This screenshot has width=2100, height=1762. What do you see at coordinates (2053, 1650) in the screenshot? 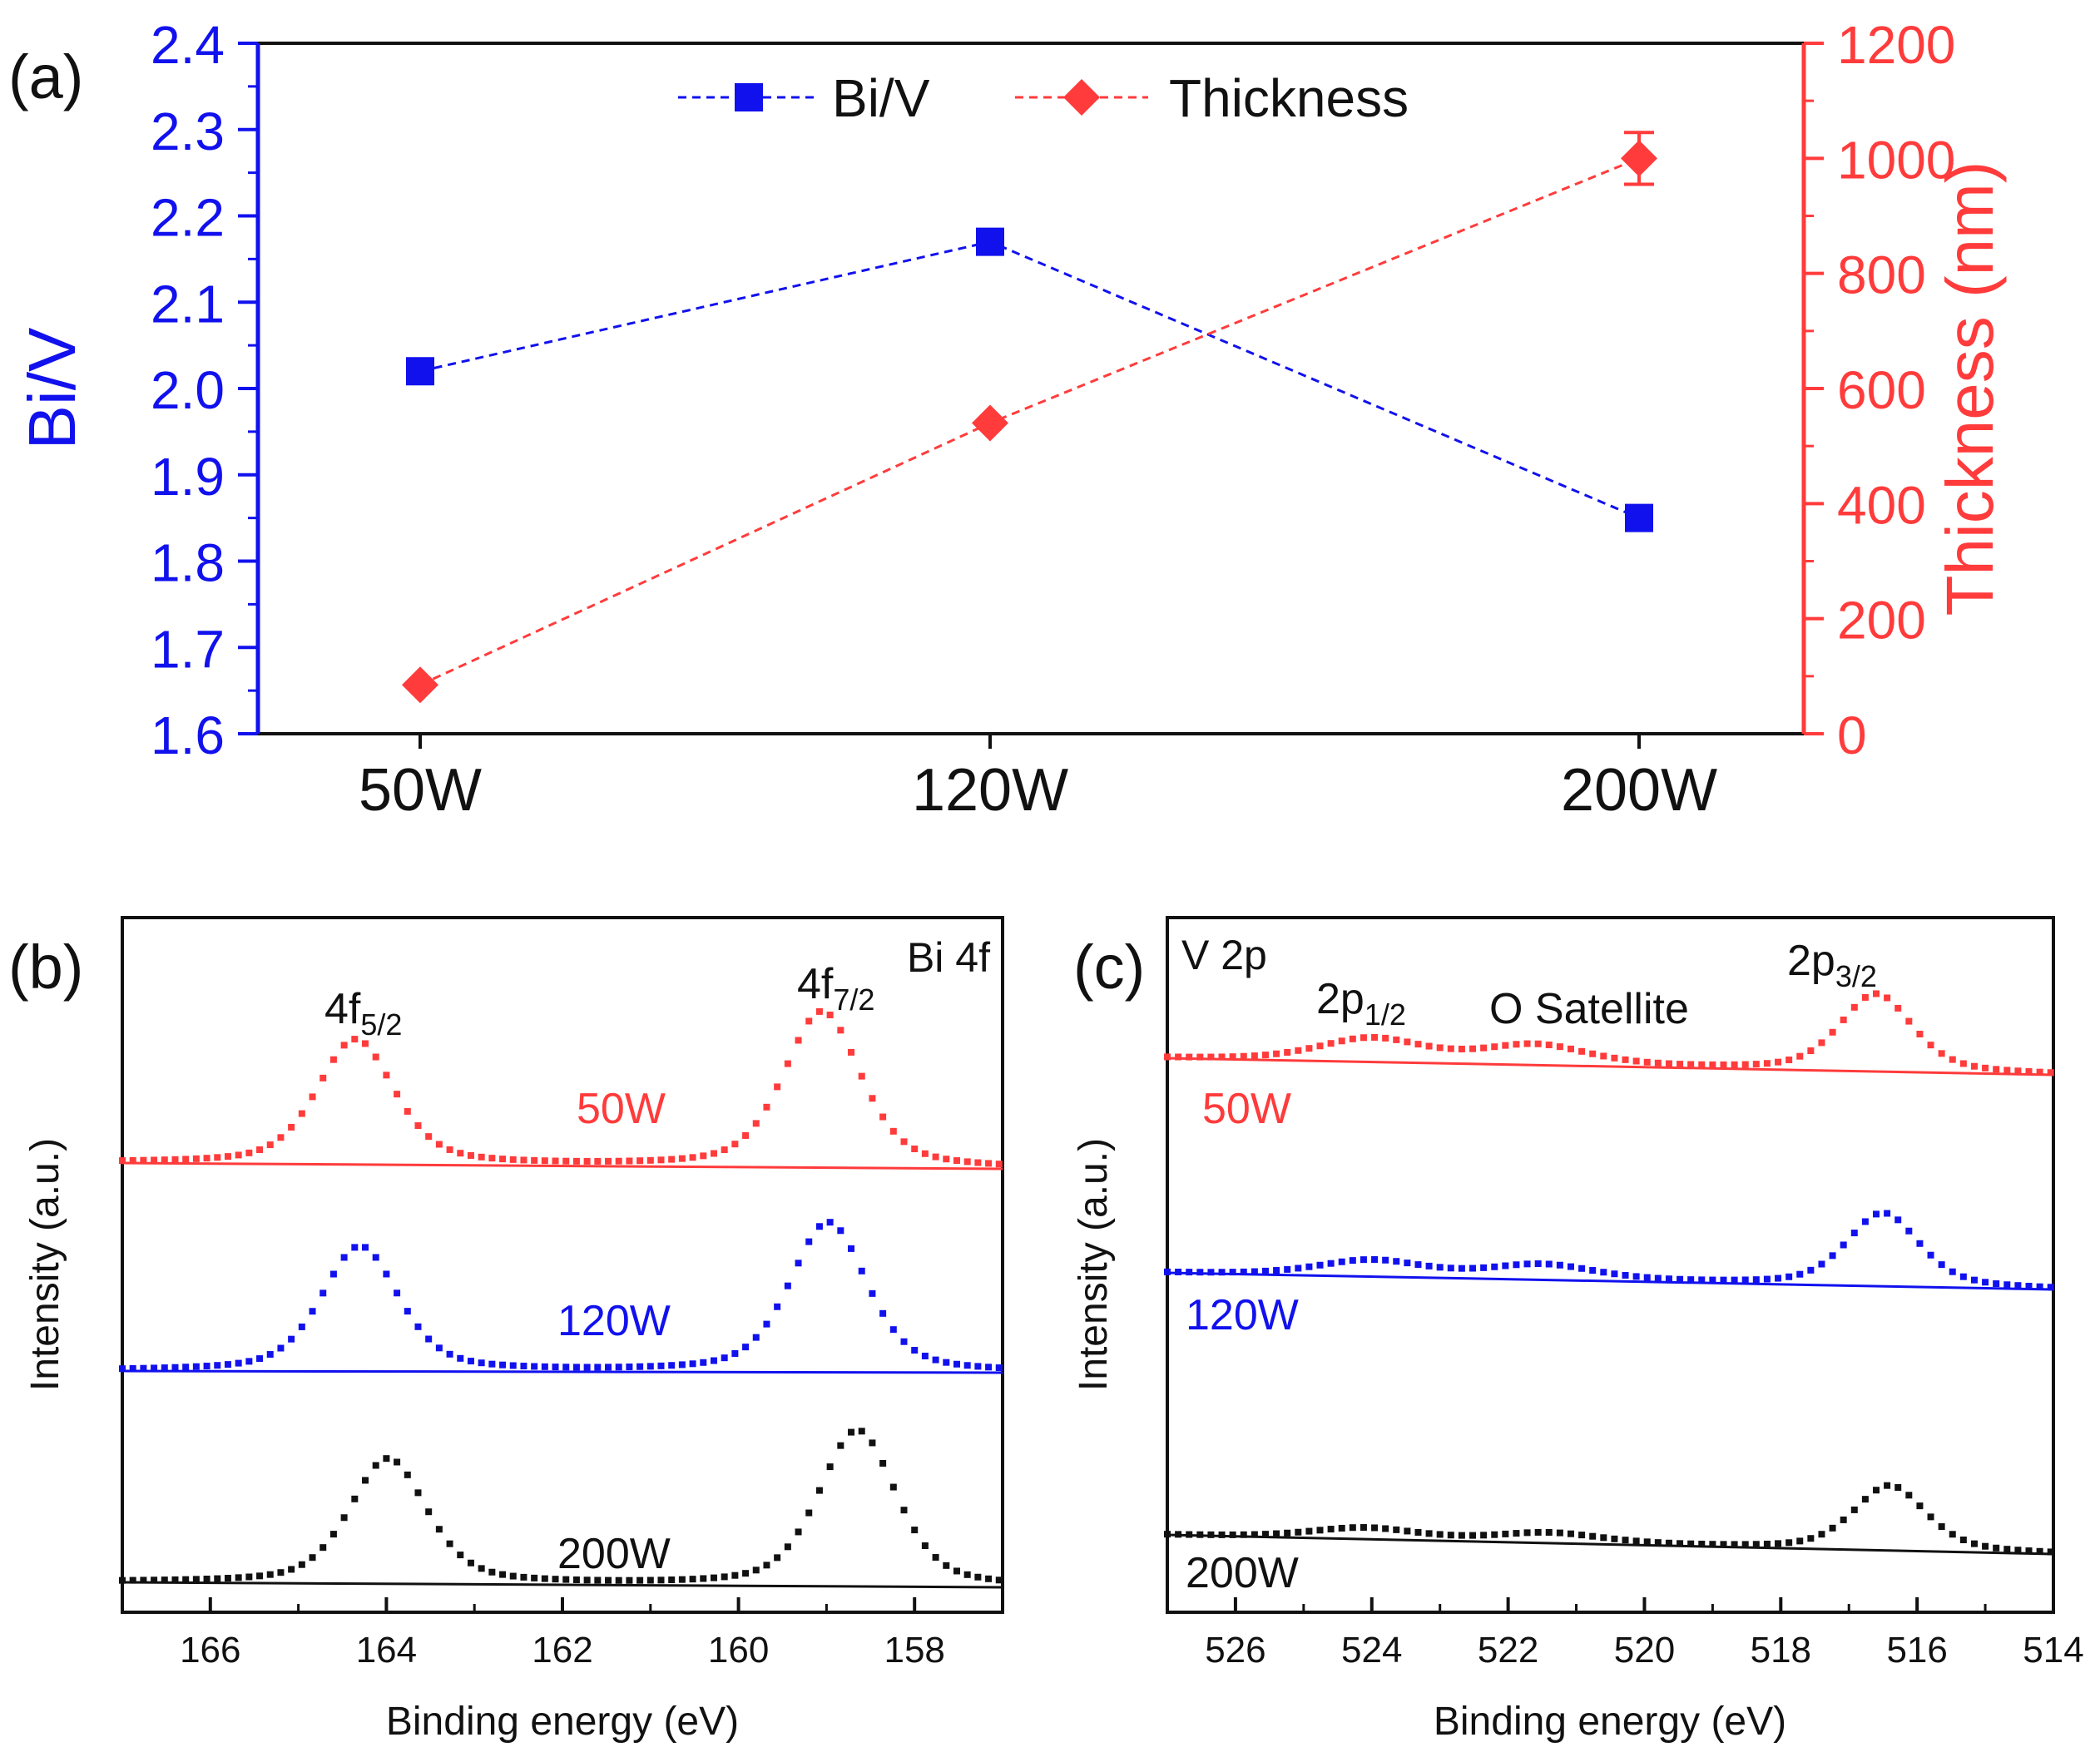
I see `panel-c-x-tick-label: 514` at bounding box center [2053, 1650].